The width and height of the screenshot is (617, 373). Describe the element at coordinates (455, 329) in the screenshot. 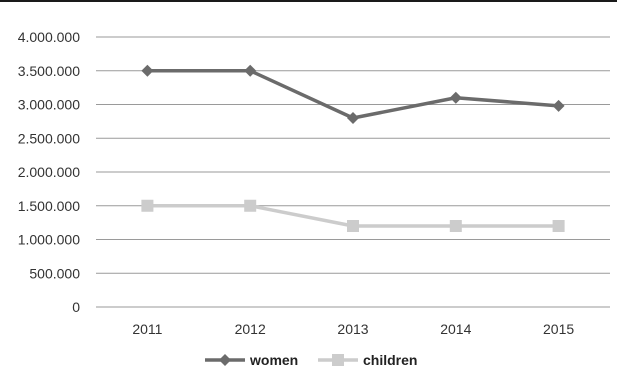

I see `x-tick-label: 2014` at that location.